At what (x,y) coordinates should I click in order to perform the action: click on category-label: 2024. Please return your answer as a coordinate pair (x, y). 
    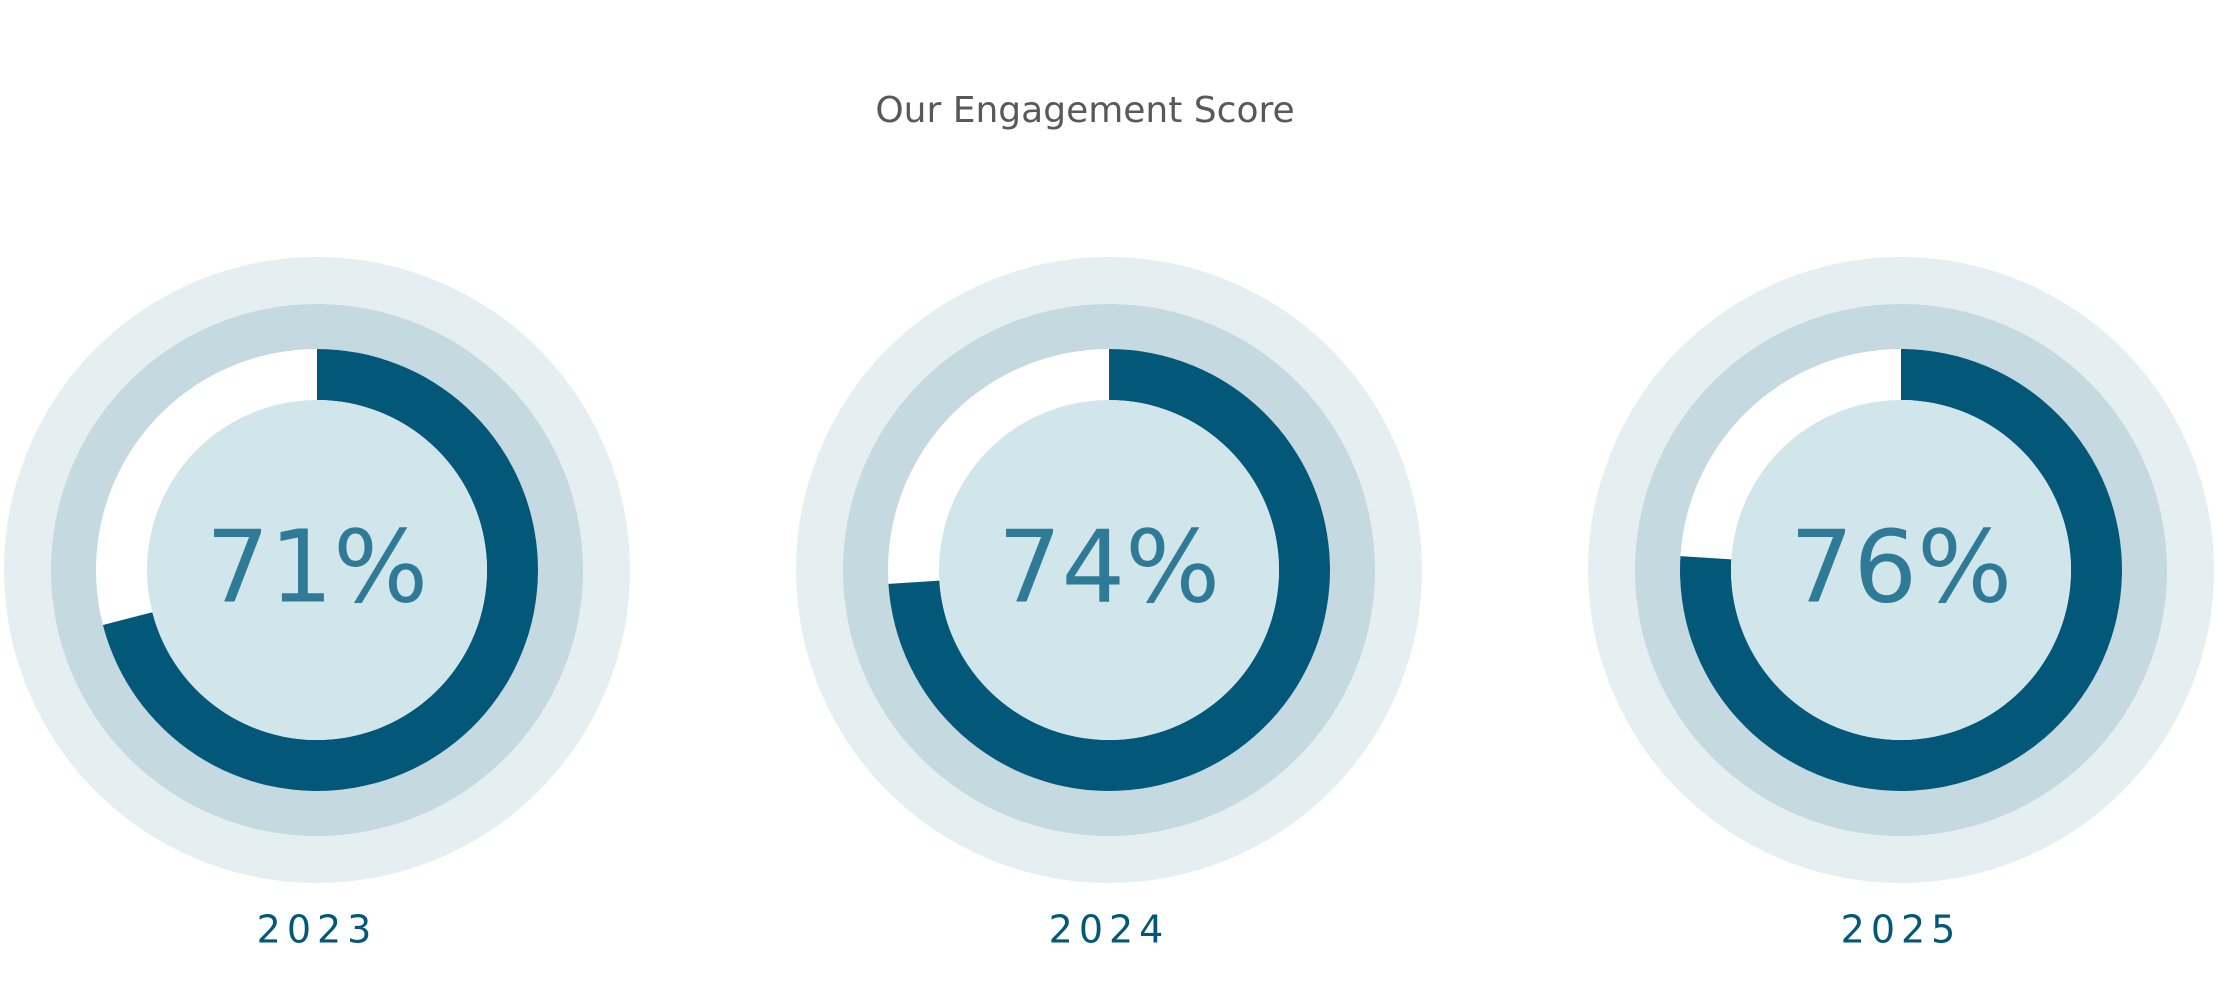
    Looking at the image, I should click on (1109, 930).